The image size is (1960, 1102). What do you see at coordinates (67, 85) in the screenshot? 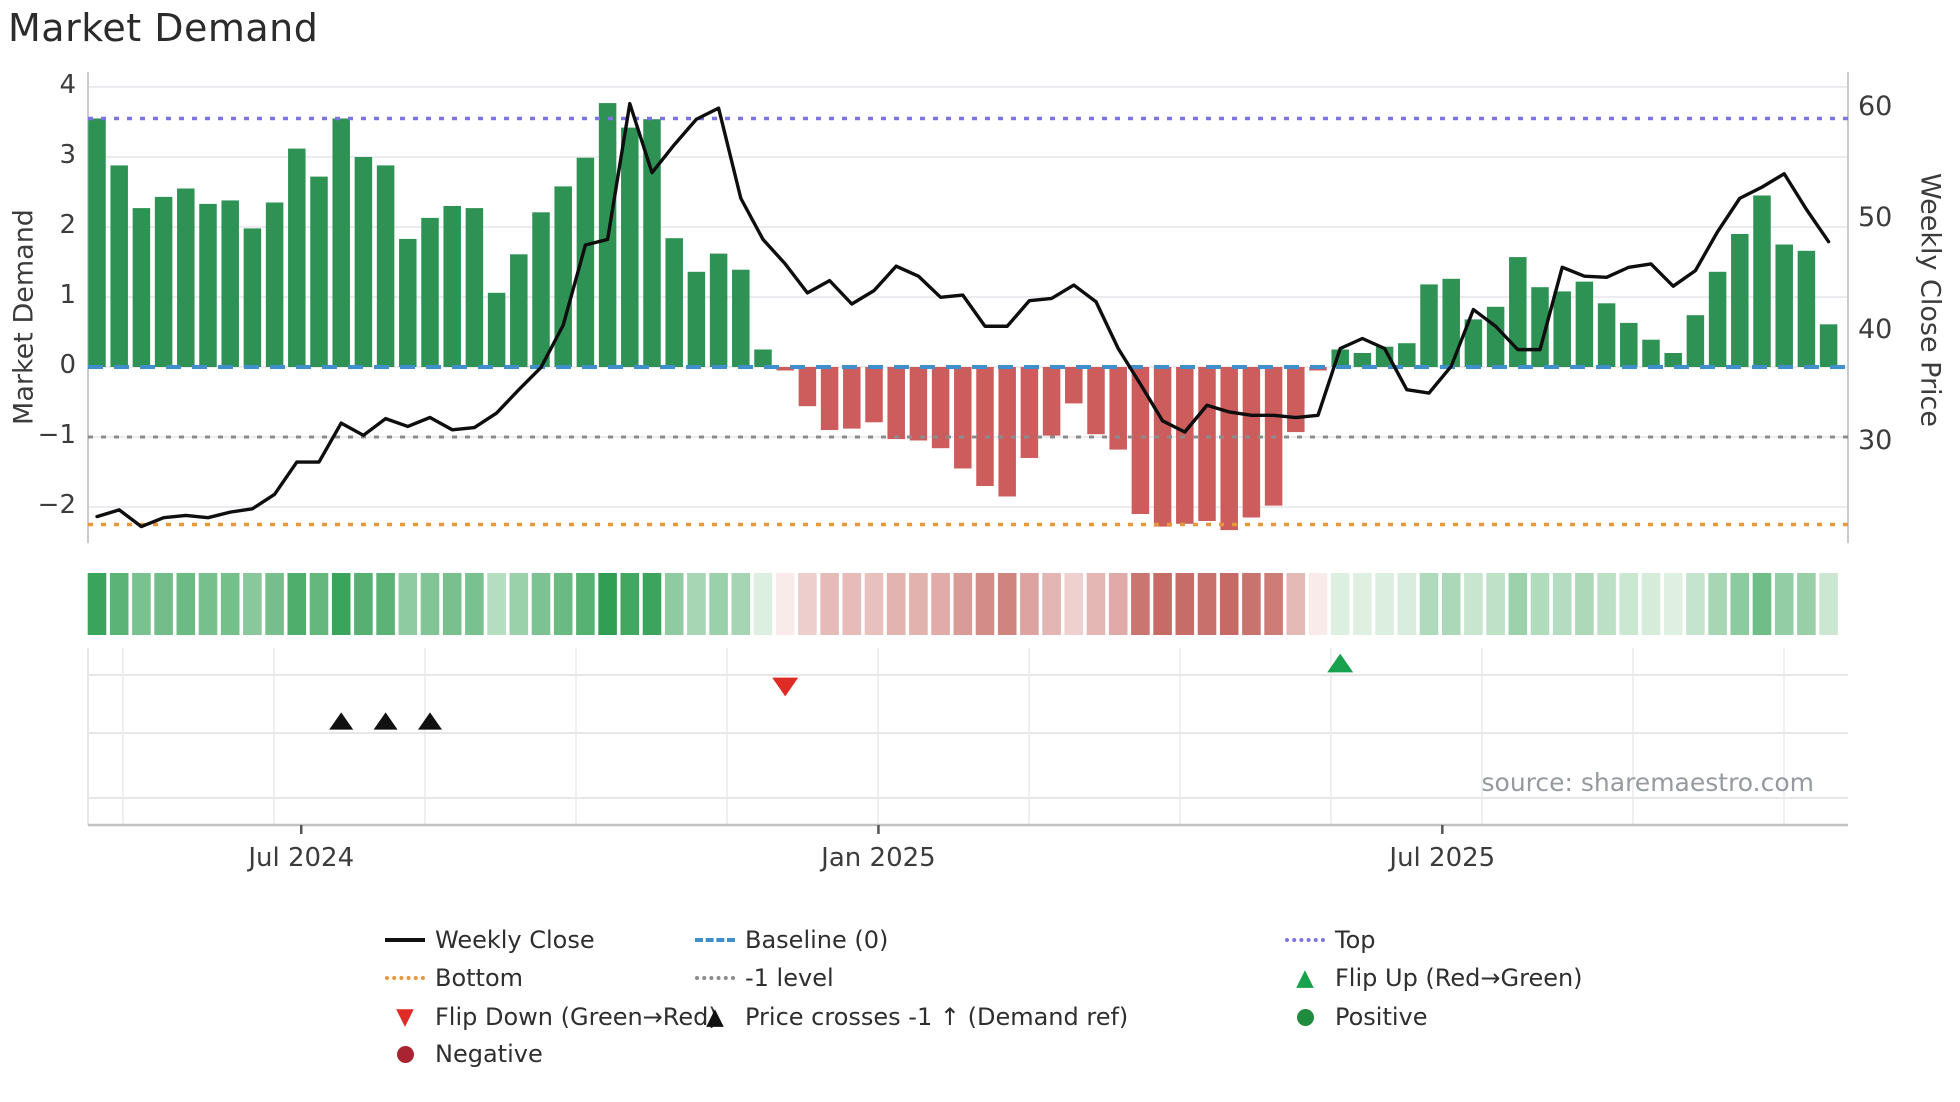
I see `left-axis-tick-label: 4` at bounding box center [67, 85].